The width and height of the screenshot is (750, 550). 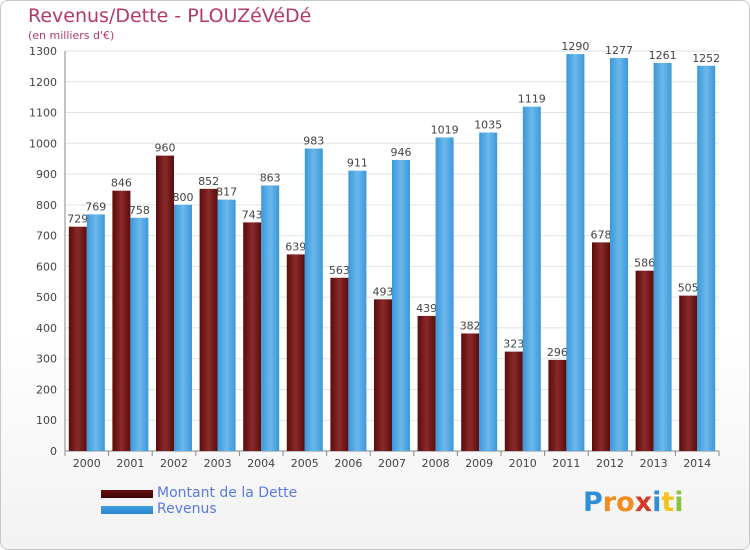 What do you see at coordinates (87, 463) in the screenshot?
I see `x-tick-label: 2000` at bounding box center [87, 463].